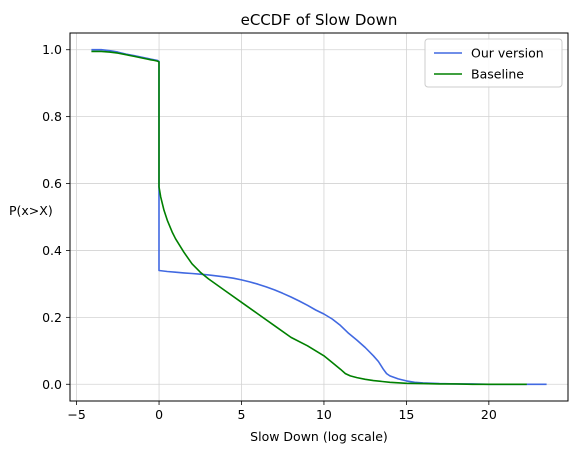  Describe the element at coordinates (159, 414) in the screenshot. I see `x-tick-label: 0` at that location.